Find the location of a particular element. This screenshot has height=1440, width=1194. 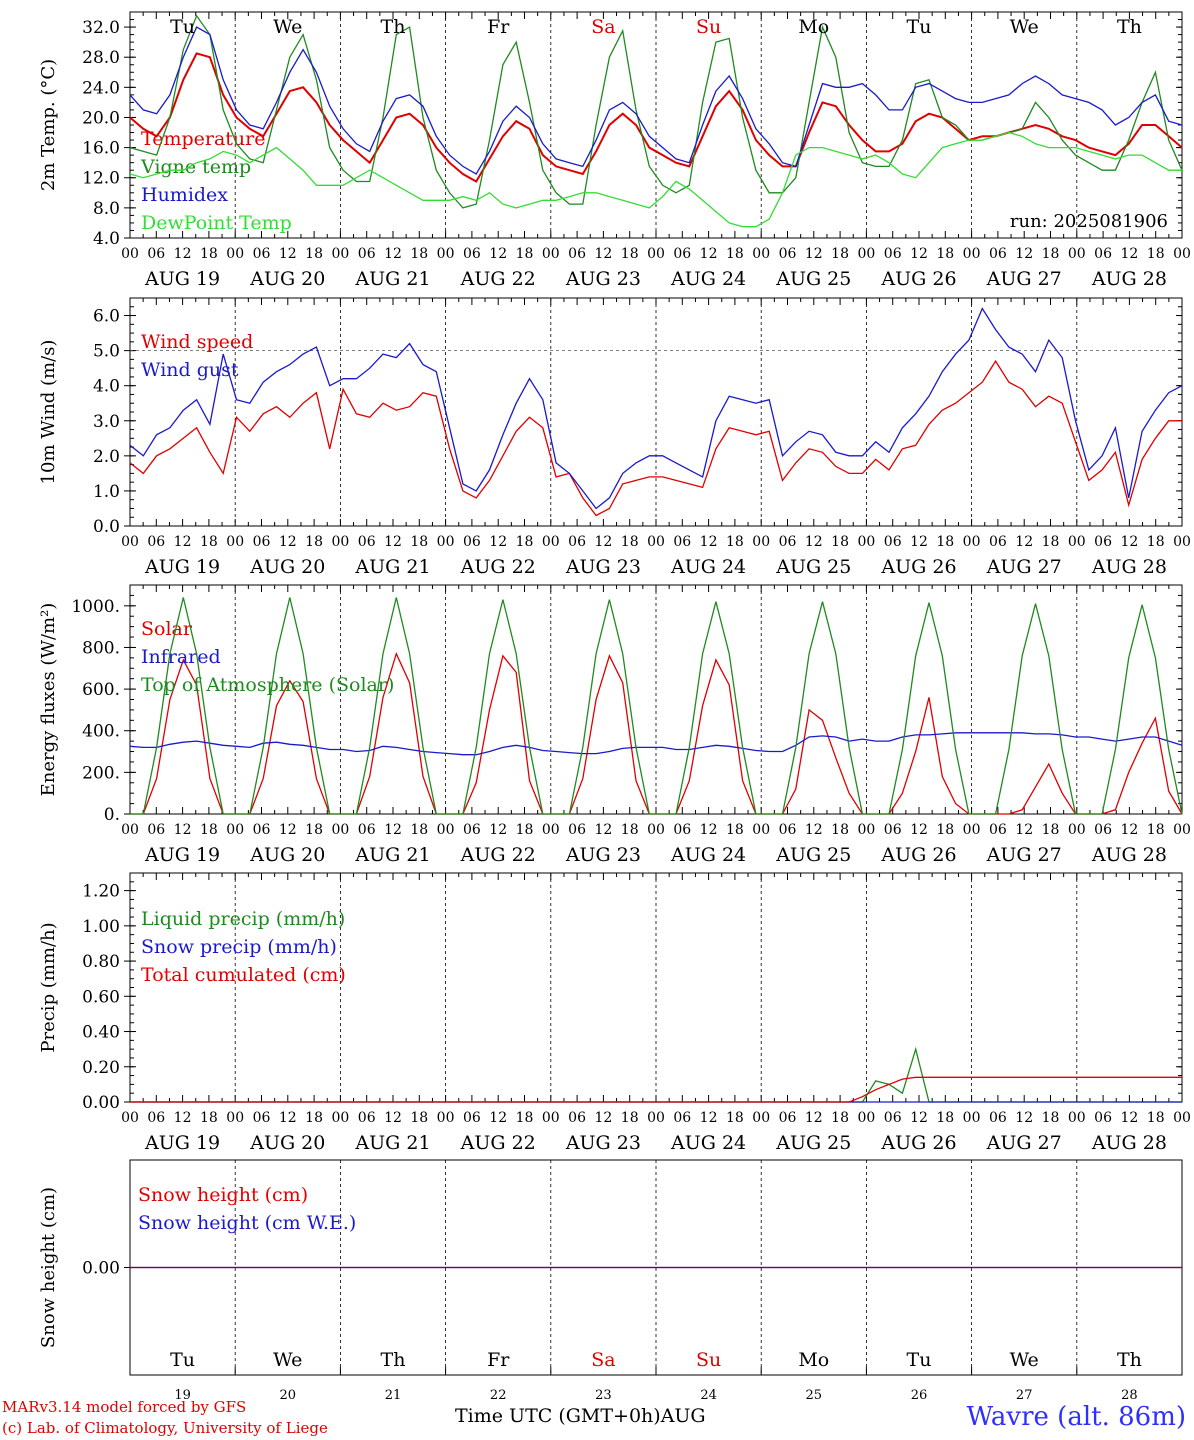

y-axis-label: 10m Wind (m/s) is located at coordinates (48, 412).